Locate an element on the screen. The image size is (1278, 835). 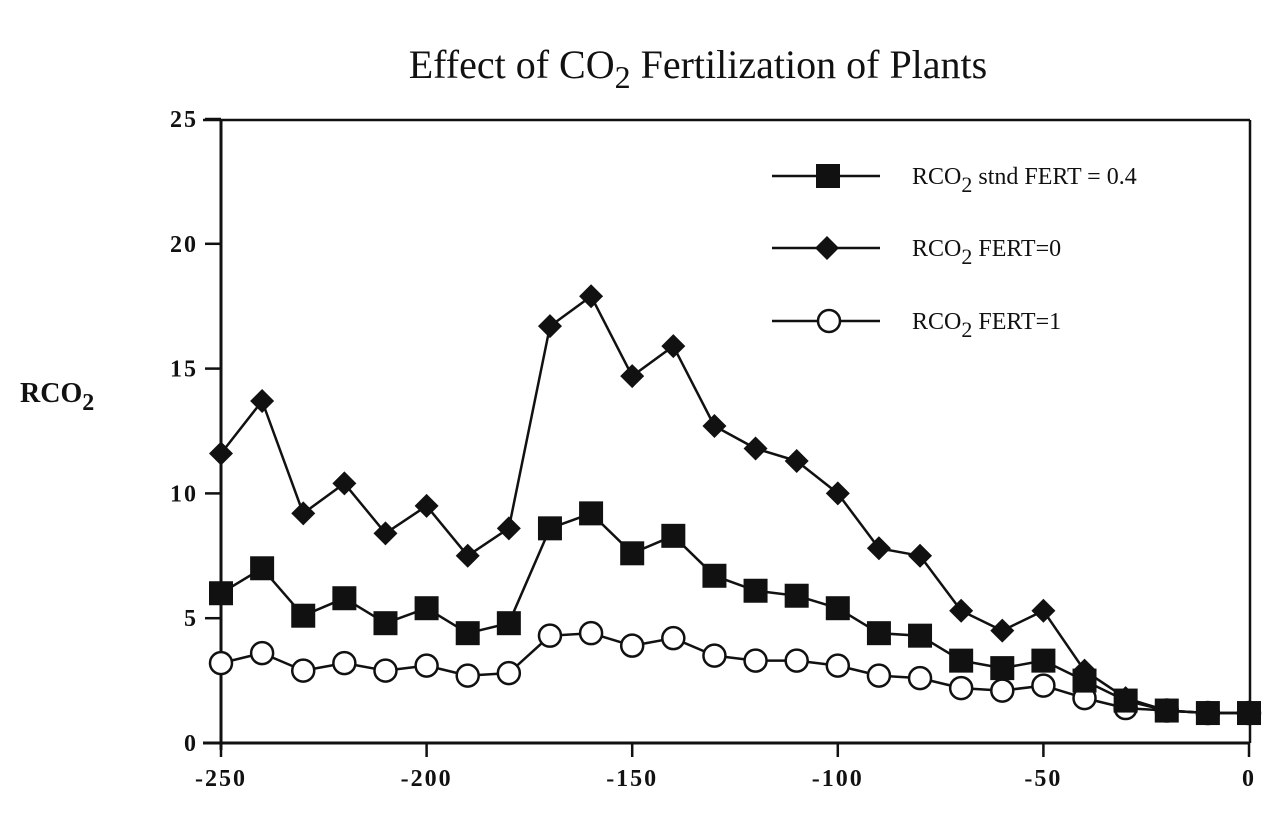
y-tick-label: 0 is located at coordinates (191, 744).